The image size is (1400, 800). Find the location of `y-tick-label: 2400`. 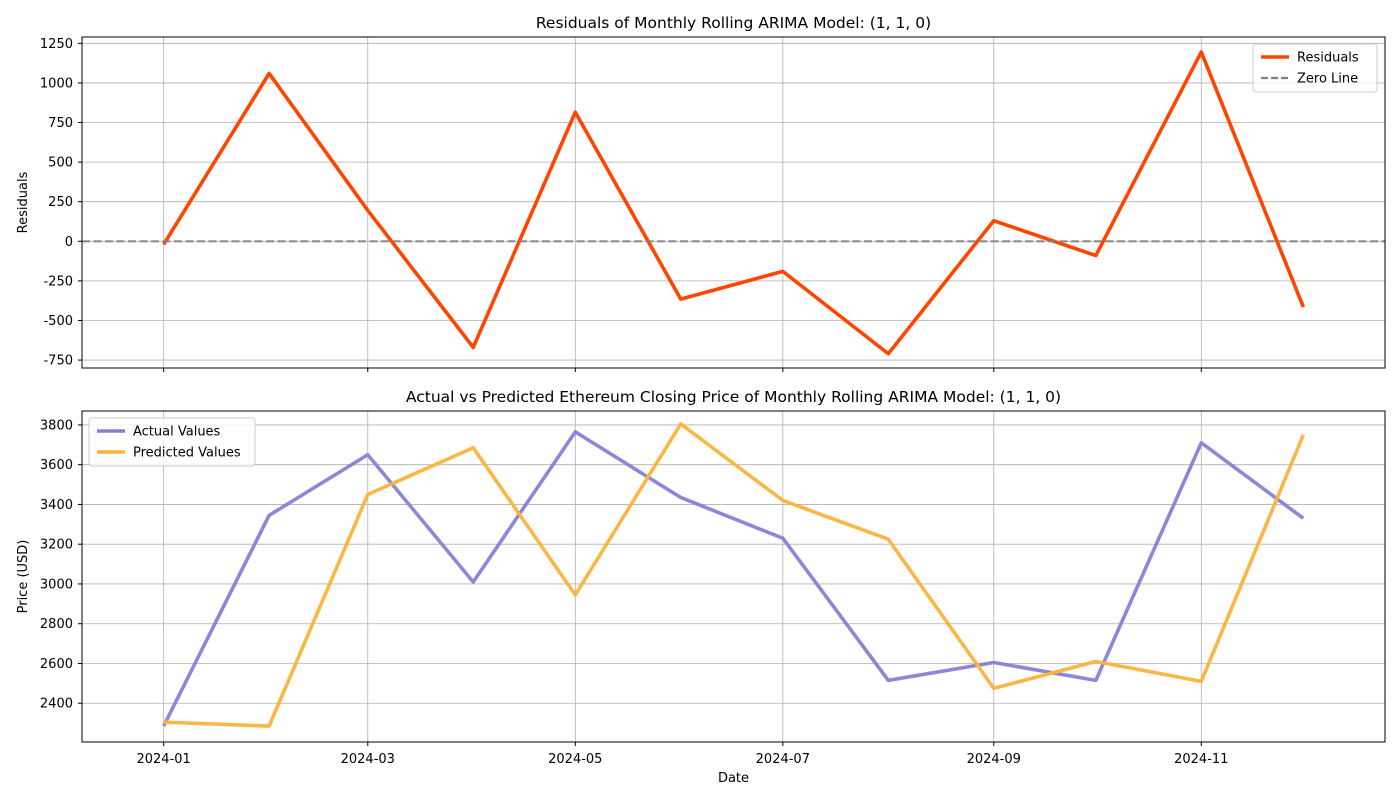

y-tick-label: 2400 is located at coordinates (56, 704).